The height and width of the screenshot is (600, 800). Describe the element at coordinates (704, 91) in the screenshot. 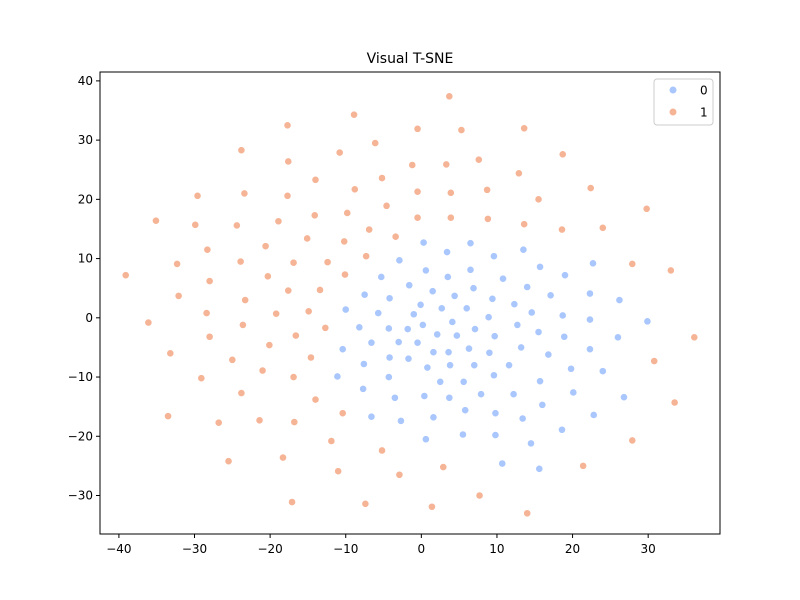

I see `legend-label-0: 0` at that location.